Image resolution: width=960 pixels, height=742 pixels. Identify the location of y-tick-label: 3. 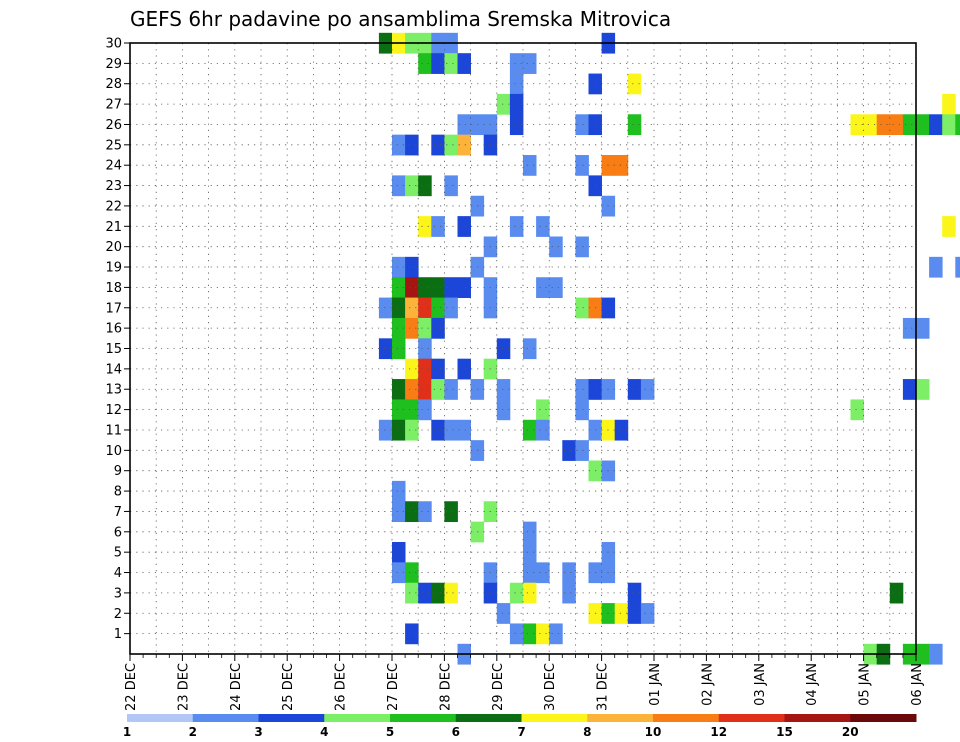
(118, 593).